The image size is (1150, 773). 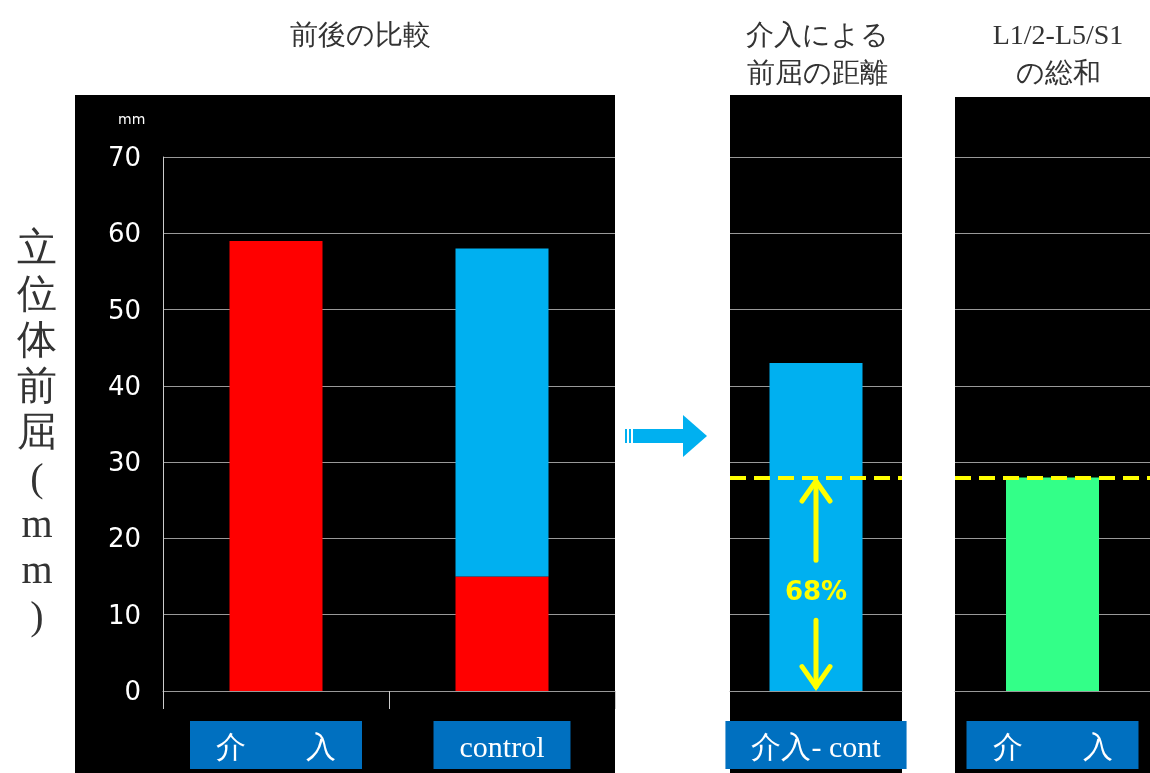 I want to click on y-tick-label: 40, so click(x=124, y=385).